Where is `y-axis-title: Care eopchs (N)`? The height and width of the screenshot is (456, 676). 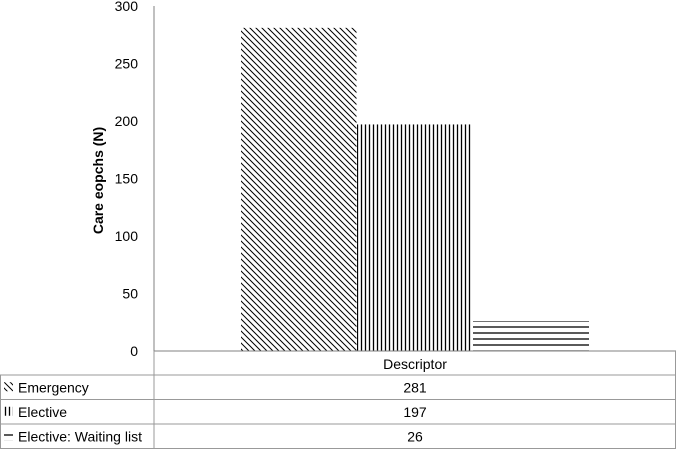
y-axis-title: Care eopchs (N) is located at coordinates (98, 180).